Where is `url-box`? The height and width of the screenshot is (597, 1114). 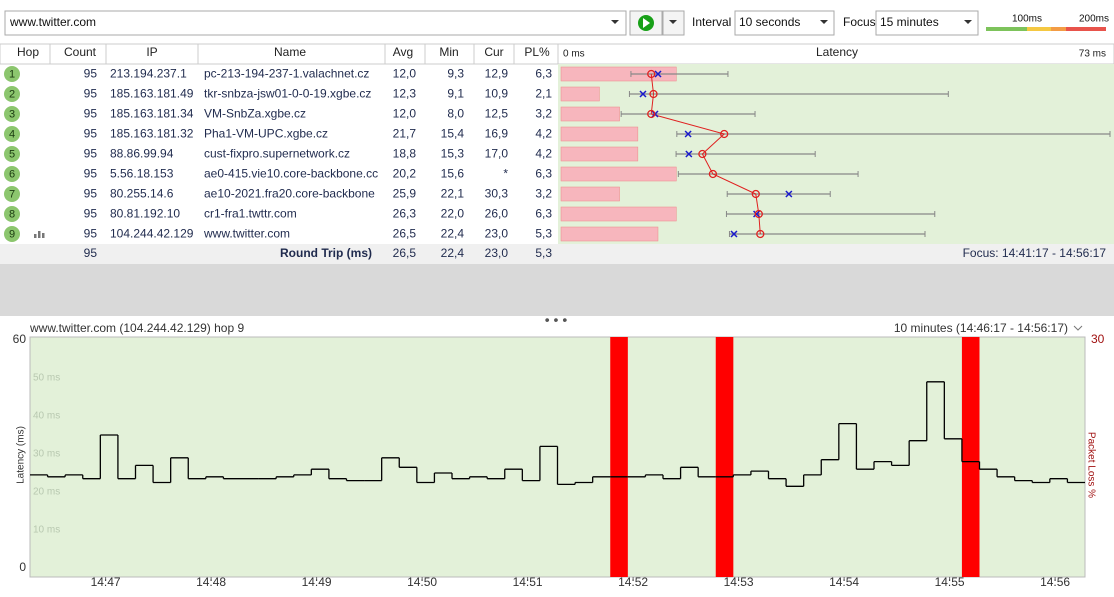
url-box is located at coordinates (315, 23).